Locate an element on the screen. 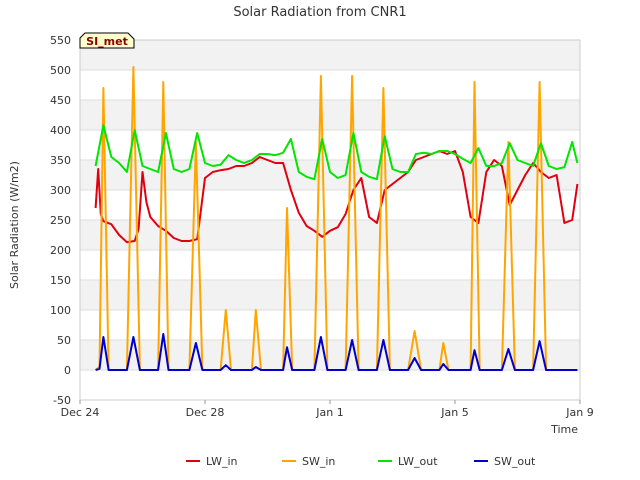  x-tick-label: Dec 28 is located at coordinates (205, 412).